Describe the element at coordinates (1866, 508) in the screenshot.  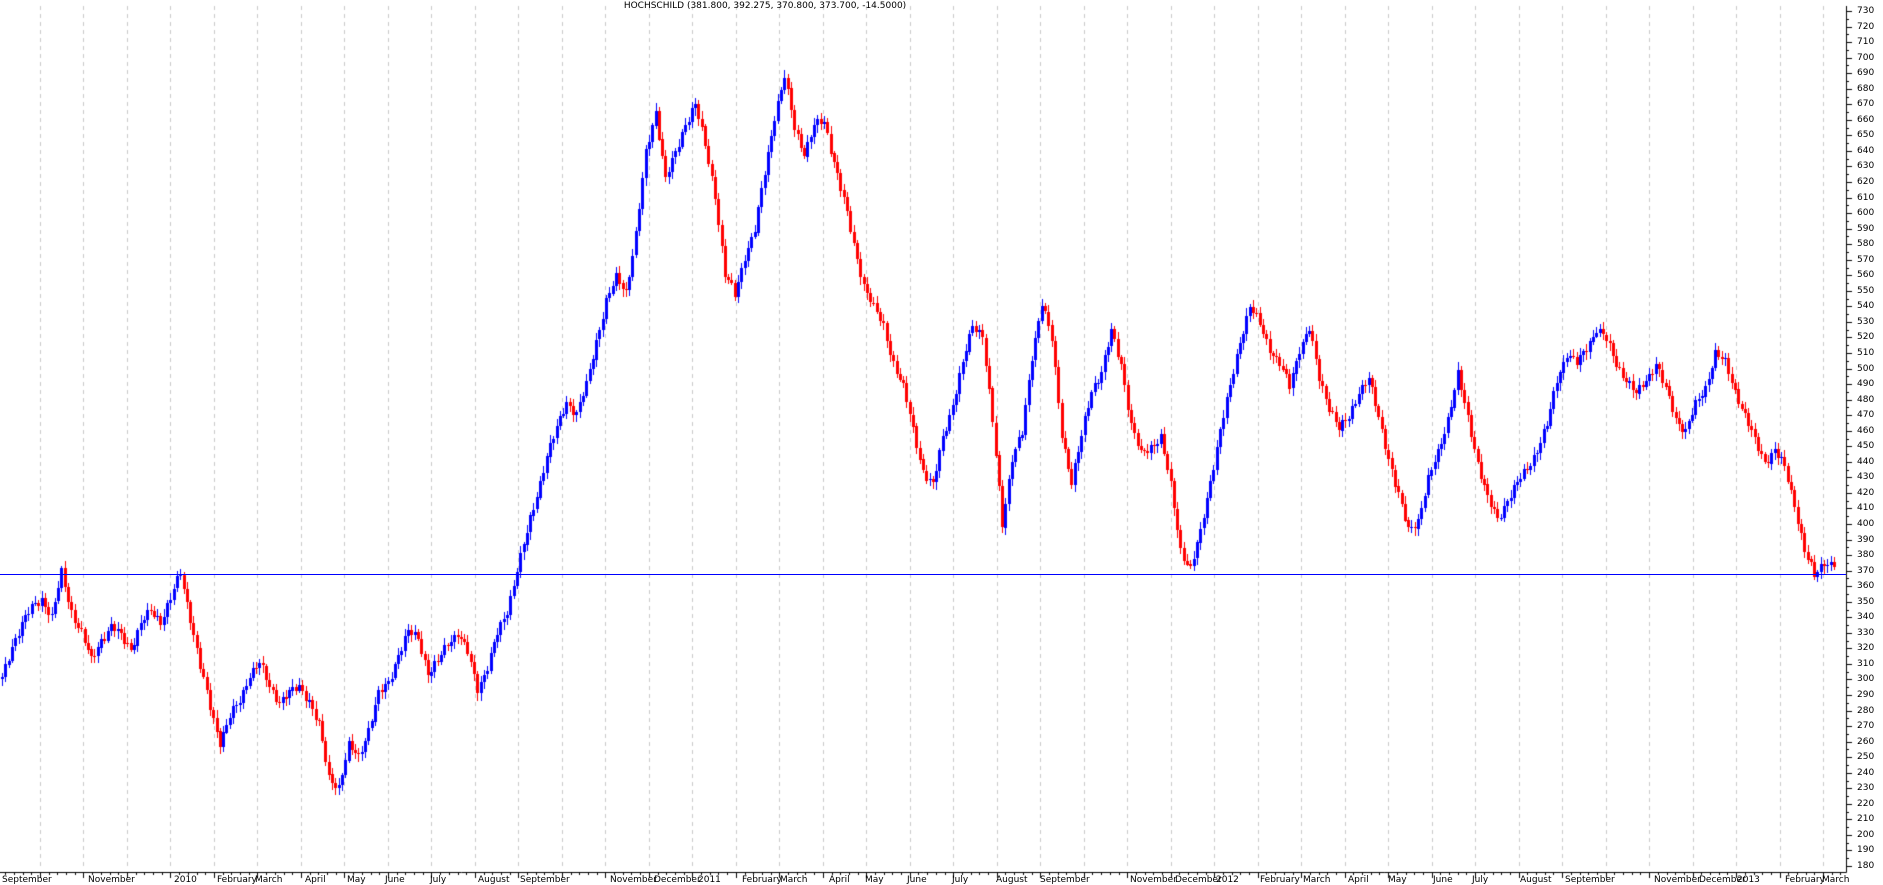
I see `y-axis-label: 410` at that location.